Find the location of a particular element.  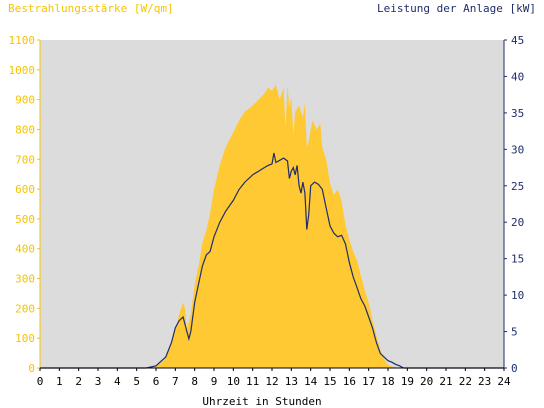

right-tick-label: 10 is located at coordinates (517, 295).